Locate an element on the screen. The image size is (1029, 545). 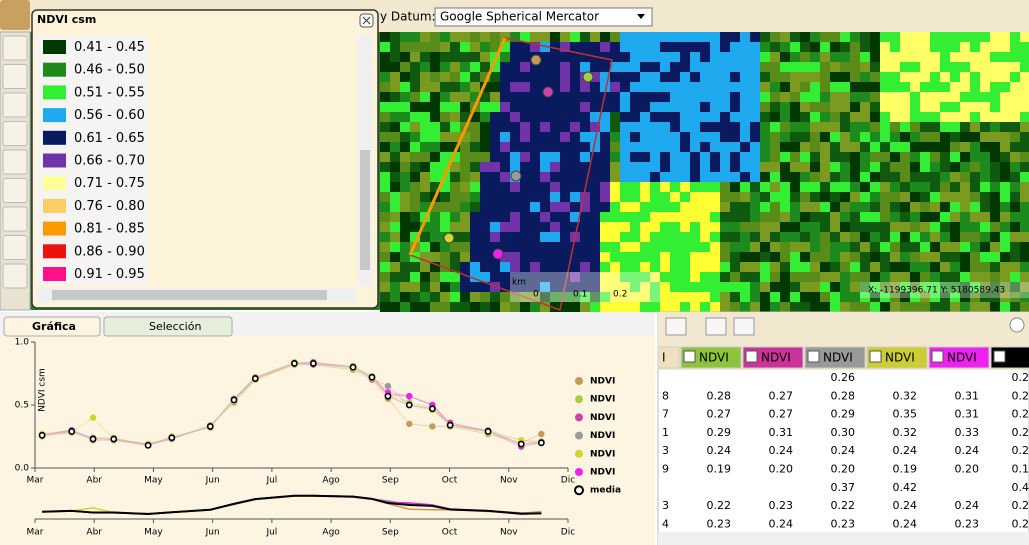
v-thumb is located at coordinates (365, 210).